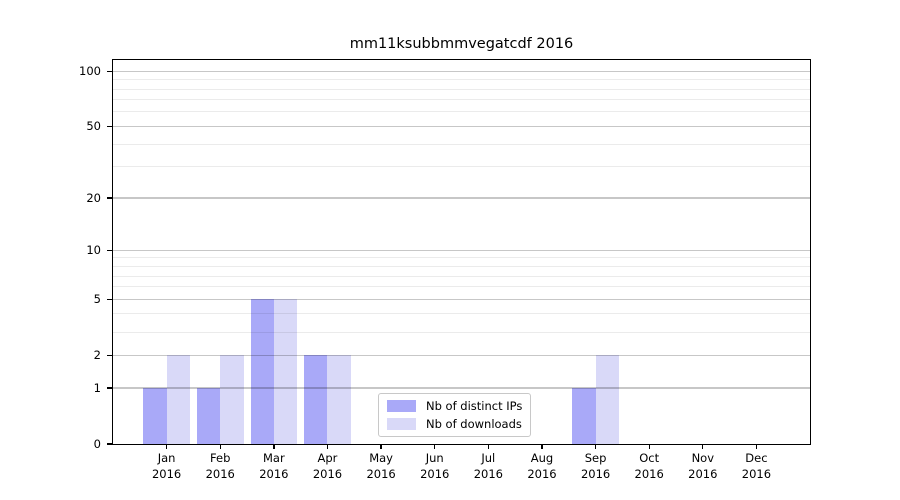 The height and width of the screenshot is (500, 900). I want to click on legend: Nb of distinct IPs Nb of downloads, so click(455, 415).